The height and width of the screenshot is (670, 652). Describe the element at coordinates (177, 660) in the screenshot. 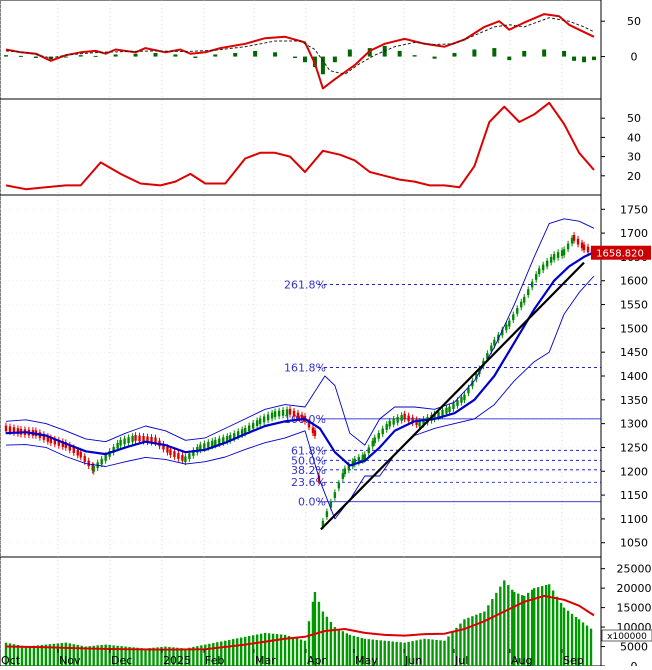

I see `month-label: 2025` at that location.